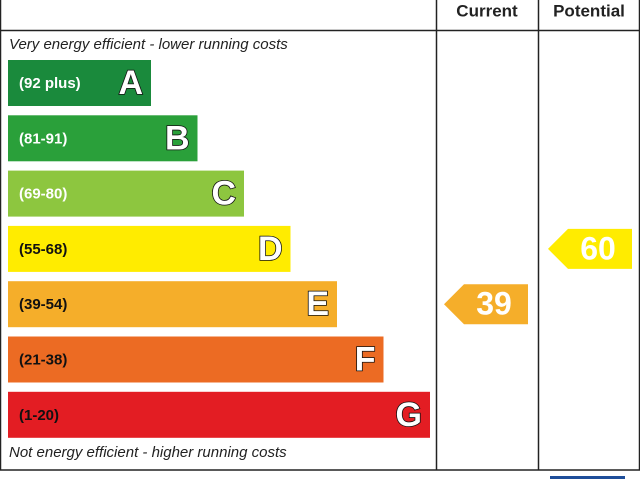  Describe the element at coordinates (177, 138) in the screenshot. I see `band-letter: B` at that location.